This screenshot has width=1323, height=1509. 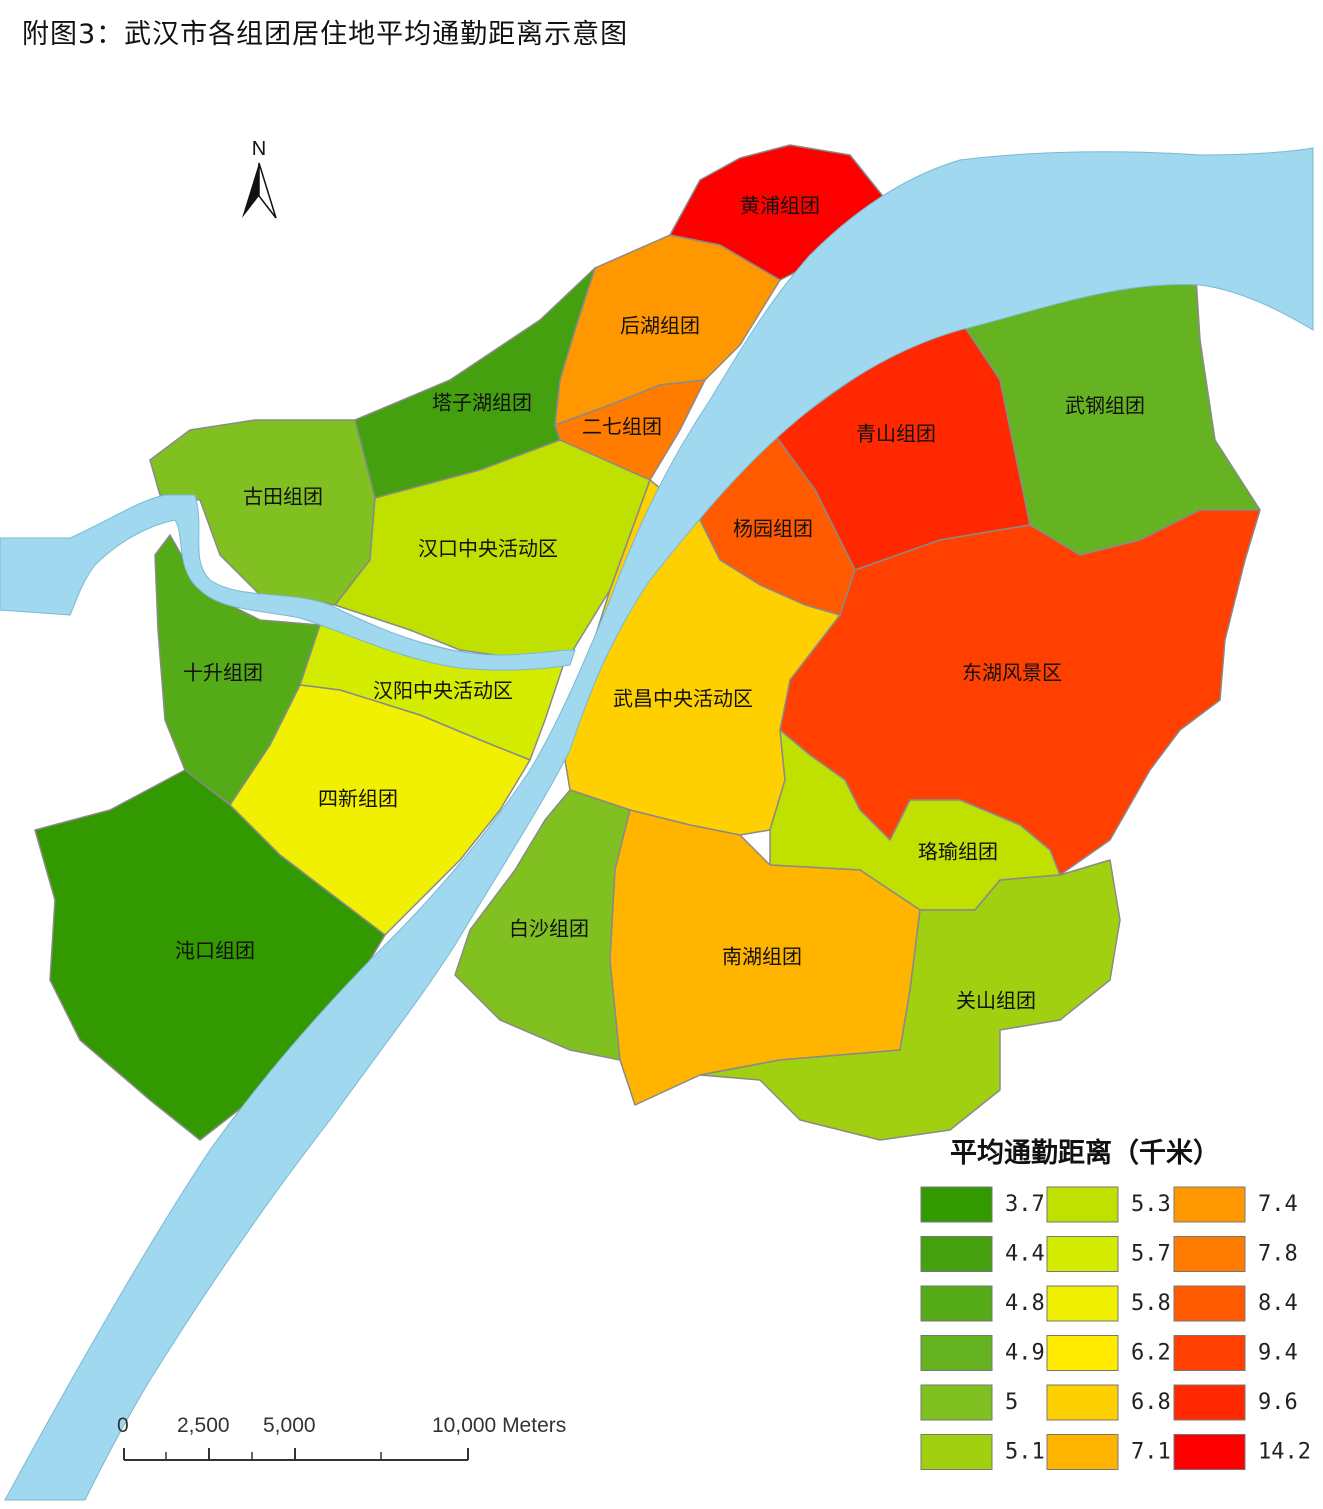 What do you see at coordinates (1151, 1254) in the screenshot?
I see `legend-value: 5.7` at bounding box center [1151, 1254].